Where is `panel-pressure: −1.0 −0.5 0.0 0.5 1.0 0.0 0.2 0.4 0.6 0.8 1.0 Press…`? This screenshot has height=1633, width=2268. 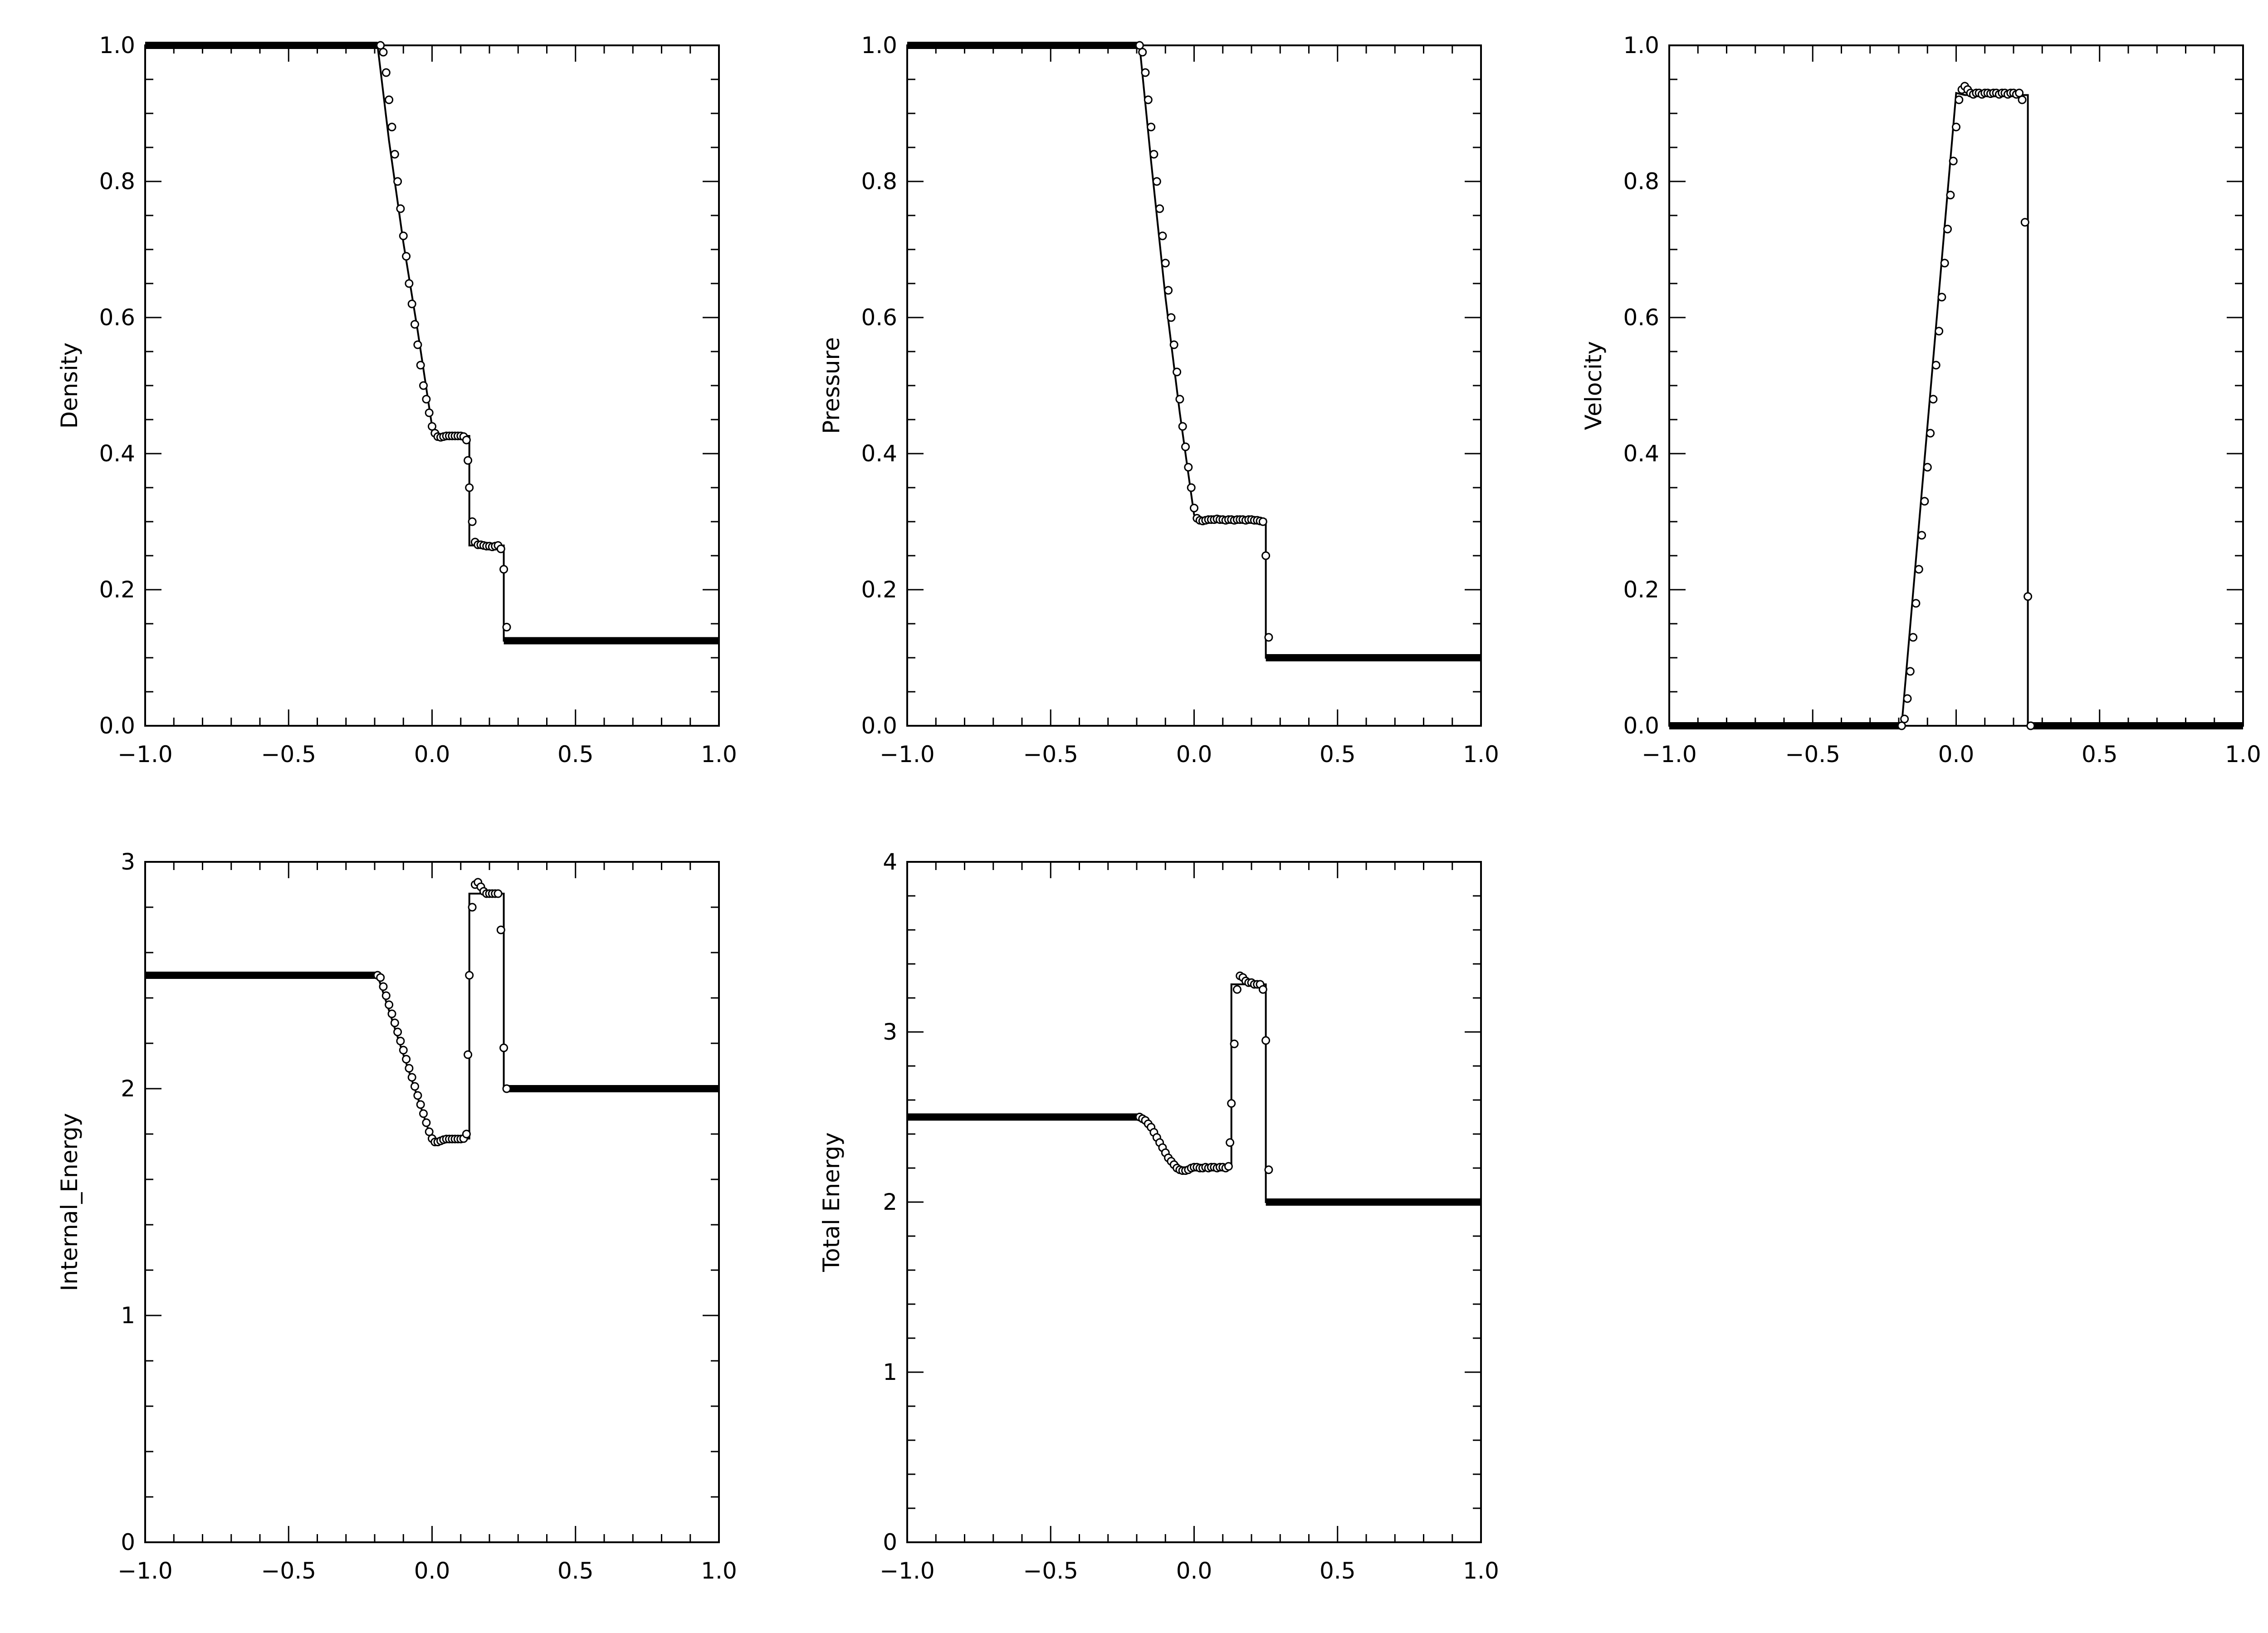 panel-pressure: −1.0 −0.5 0.0 0.5 1.0 0.0 0.2 0.4 0.6 0.8 1.0 Press… is located at coordinates (1158, 400).